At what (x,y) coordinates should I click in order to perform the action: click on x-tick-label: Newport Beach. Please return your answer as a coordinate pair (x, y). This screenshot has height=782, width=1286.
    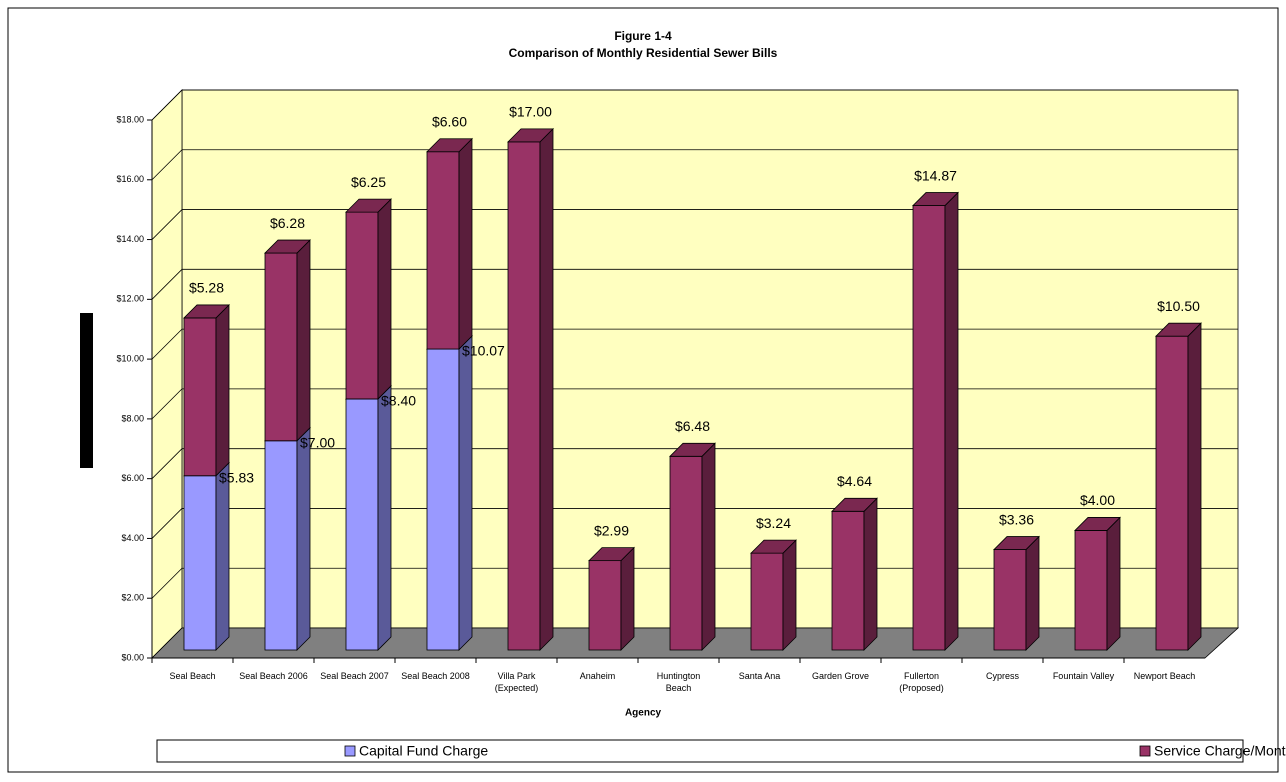
    Looking at the image, I should click on (1164, 676).